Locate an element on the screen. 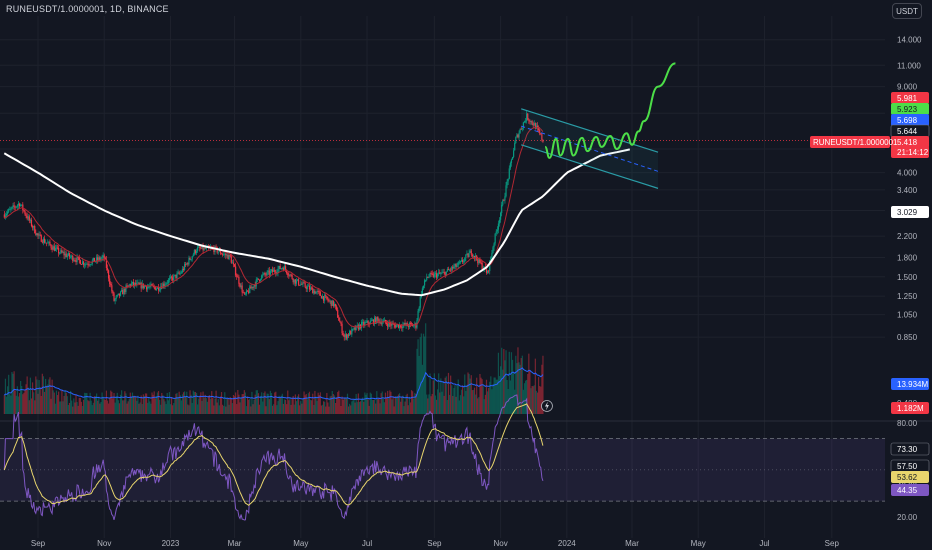 The width and height of the screenshot is (932, 550). rsi-upper-tag: 73.30 is located at coordinates (907, 449).